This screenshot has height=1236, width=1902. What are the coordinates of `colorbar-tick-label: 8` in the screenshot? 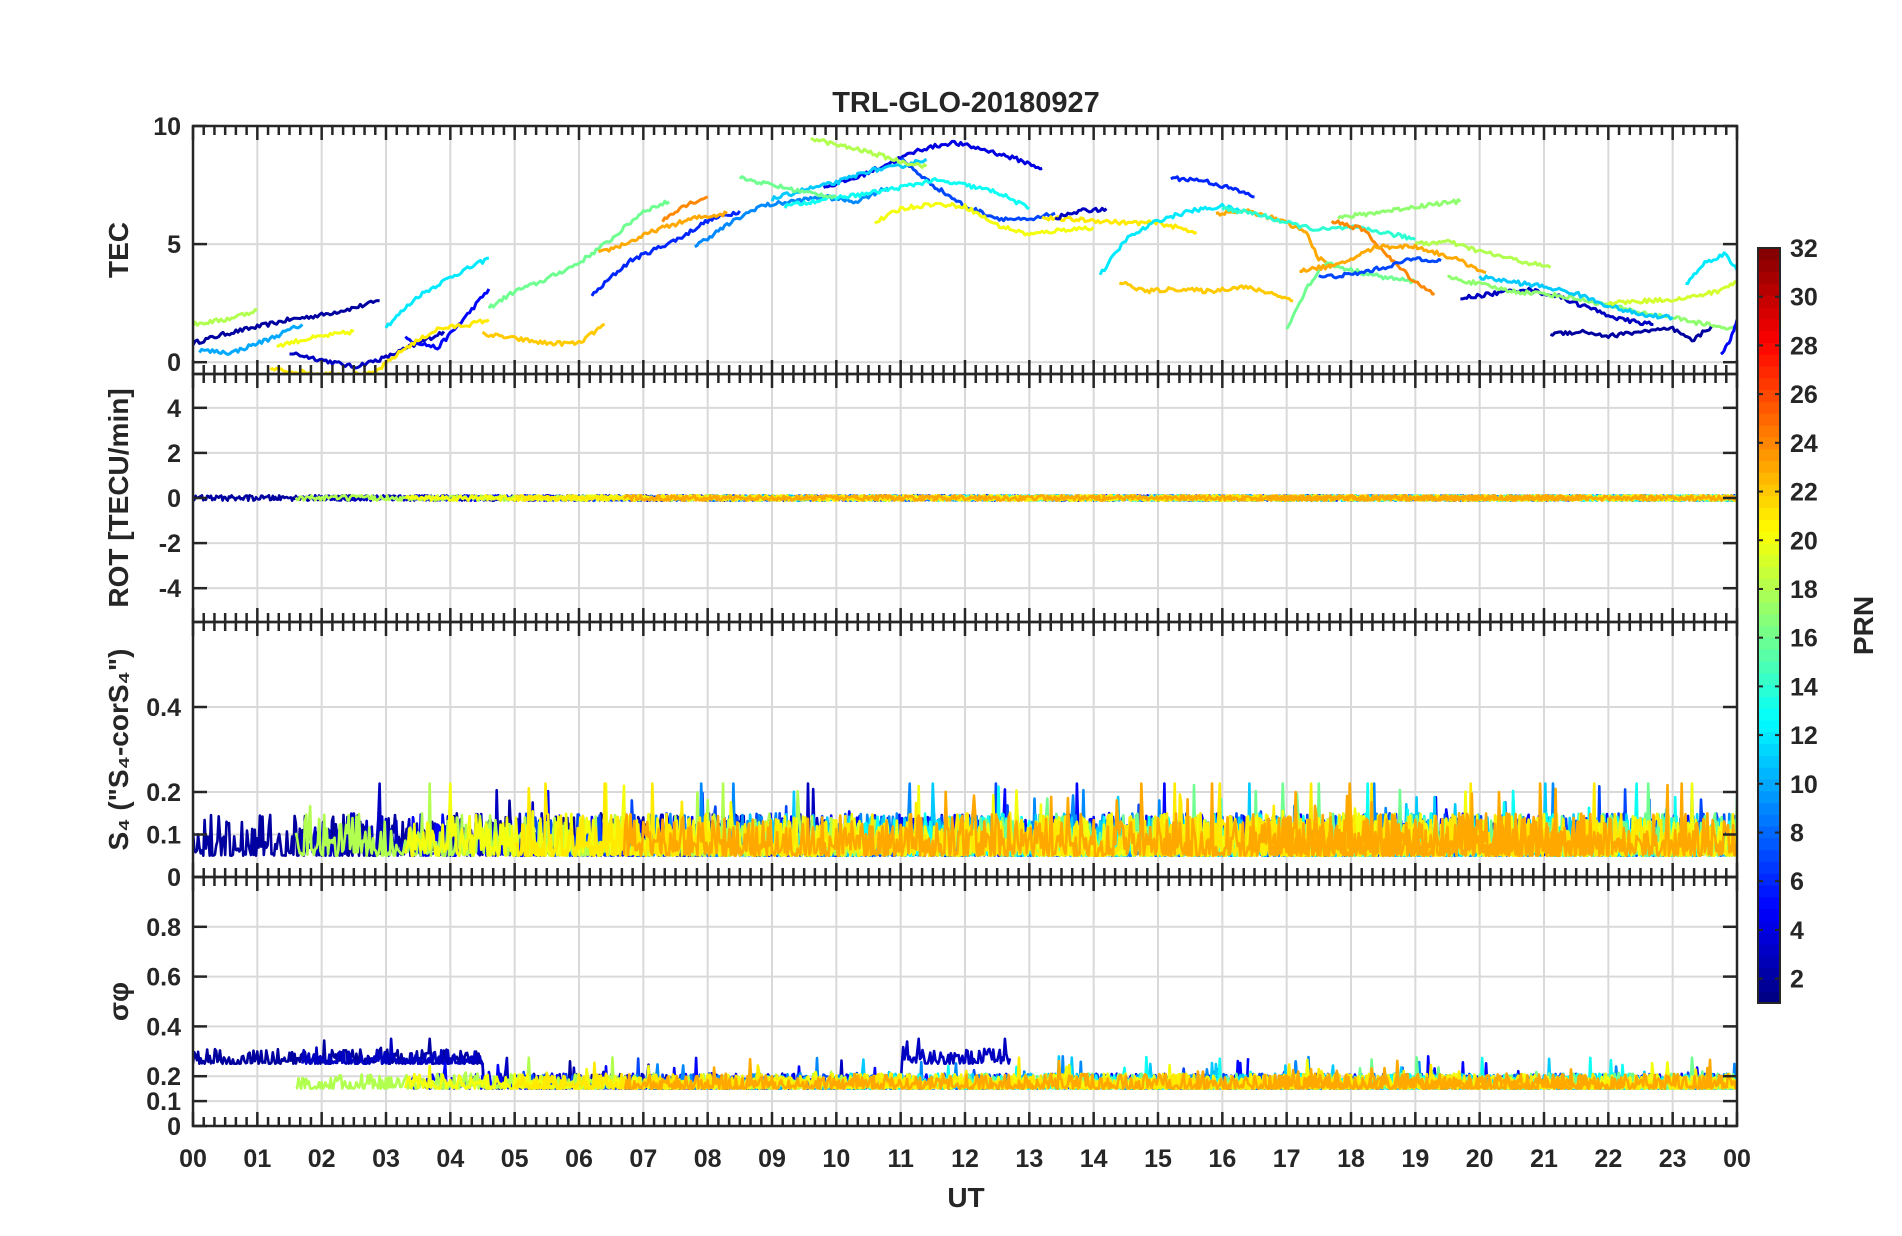 It's located at (1797, 834).